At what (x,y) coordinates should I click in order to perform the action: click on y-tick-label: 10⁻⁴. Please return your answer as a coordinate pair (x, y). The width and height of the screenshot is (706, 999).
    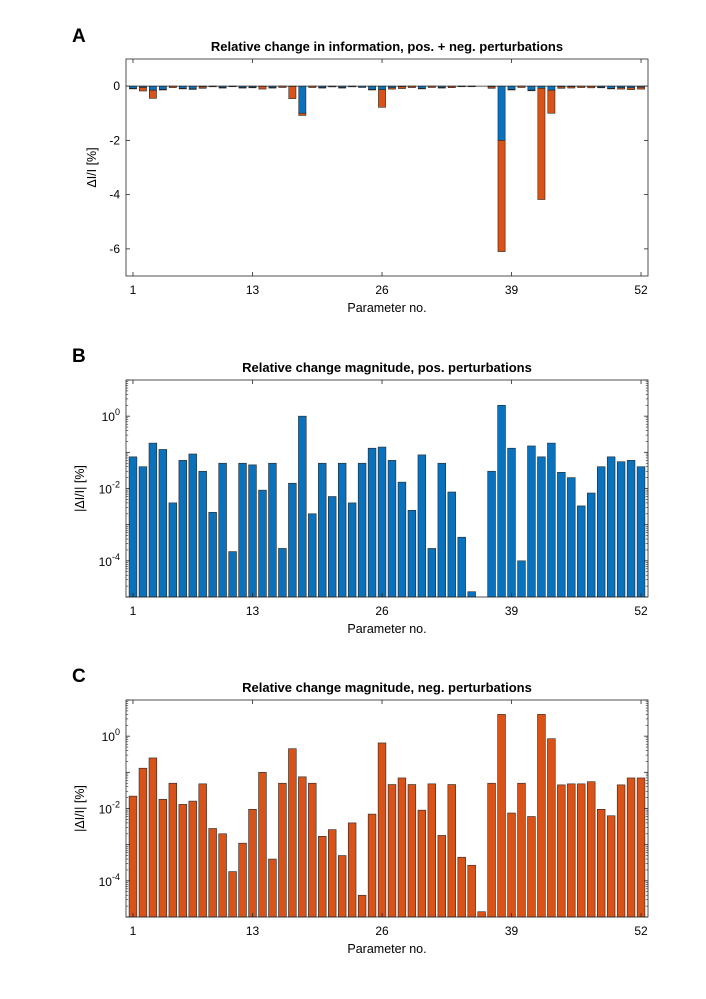
    Looking at the image, I should click on (109, 880).